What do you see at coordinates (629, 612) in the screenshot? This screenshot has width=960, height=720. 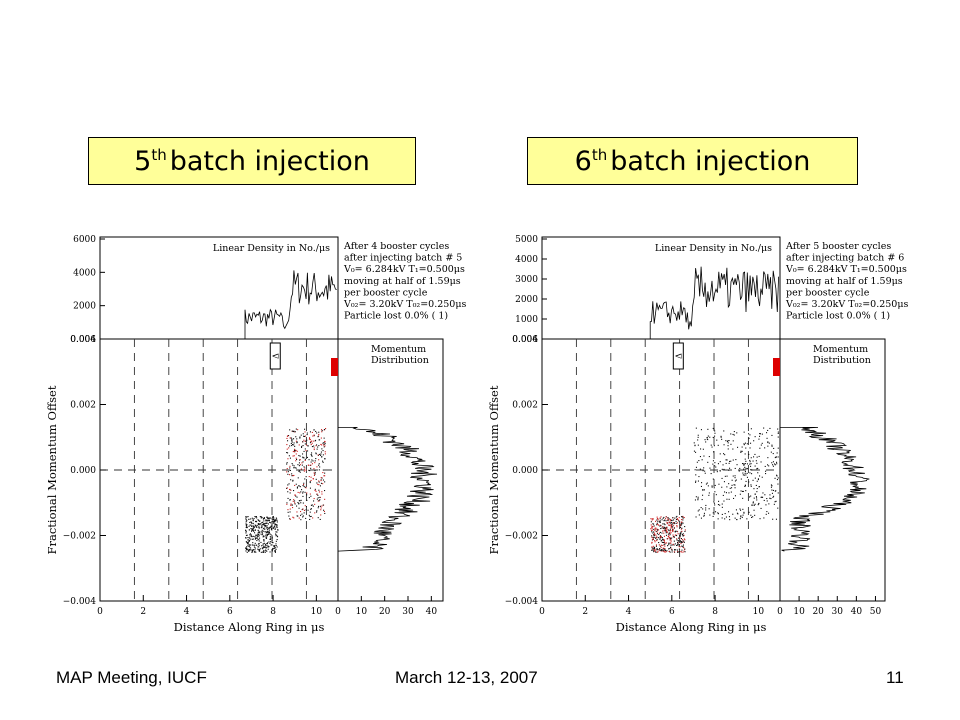 I see `distance-tick-label: 4` at bounding box center [629, 612].